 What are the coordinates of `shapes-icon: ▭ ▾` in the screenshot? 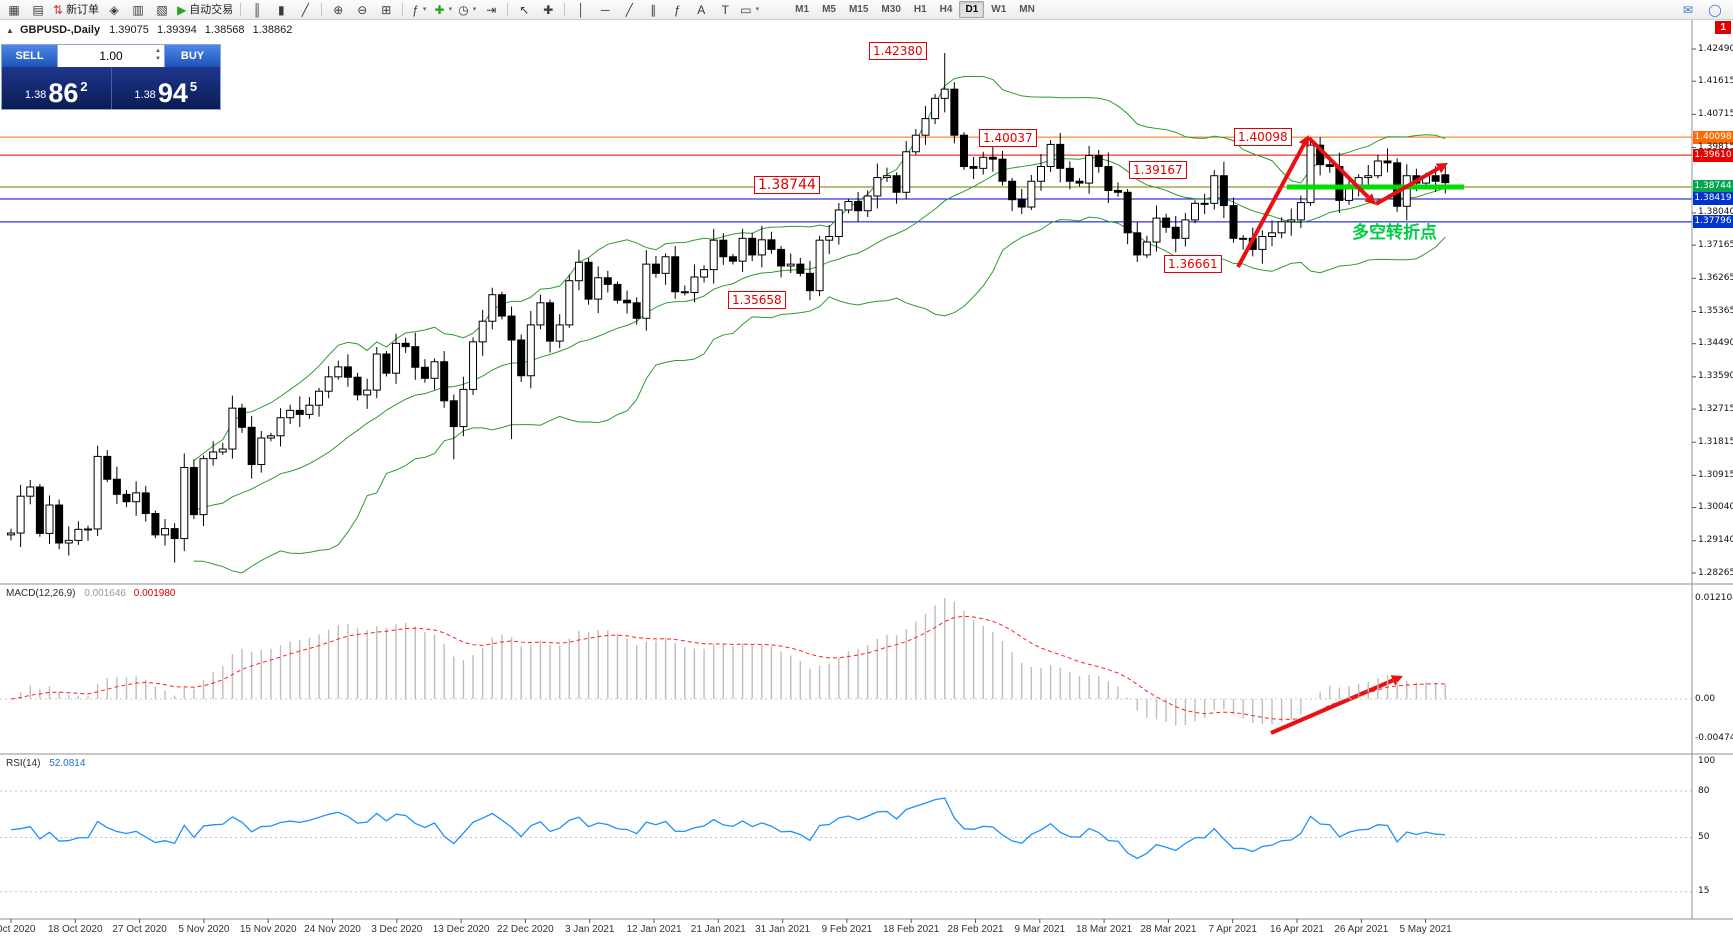 It's located at (749, 10).